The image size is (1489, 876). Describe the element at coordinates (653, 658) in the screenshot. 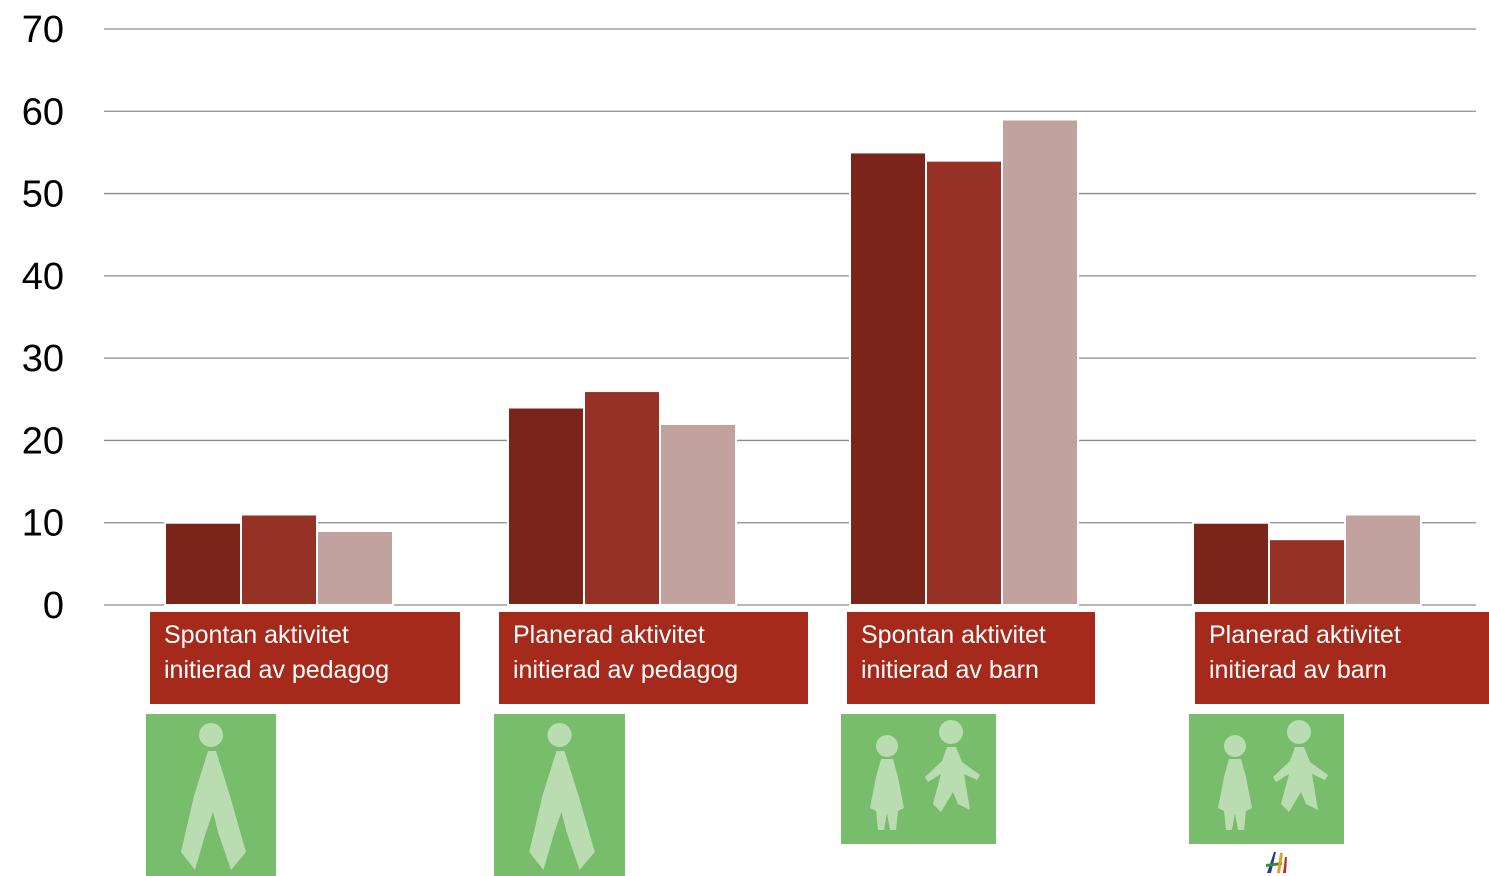

I see `category-label-planerad-pedagog: Planerad aktivitet initierad av pedagog` at that location.